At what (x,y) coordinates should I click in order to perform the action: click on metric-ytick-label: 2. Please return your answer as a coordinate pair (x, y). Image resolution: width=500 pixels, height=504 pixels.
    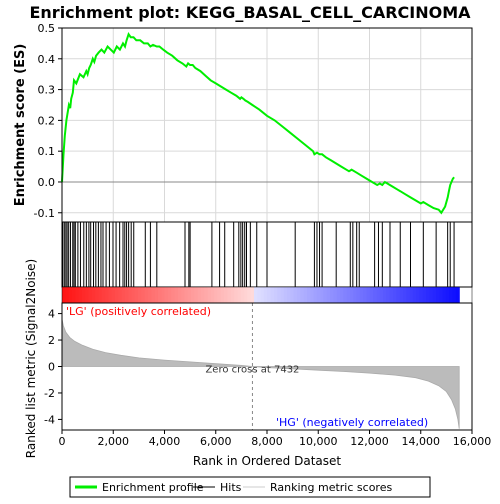
    Looking at the image, I should click on (51, 340).